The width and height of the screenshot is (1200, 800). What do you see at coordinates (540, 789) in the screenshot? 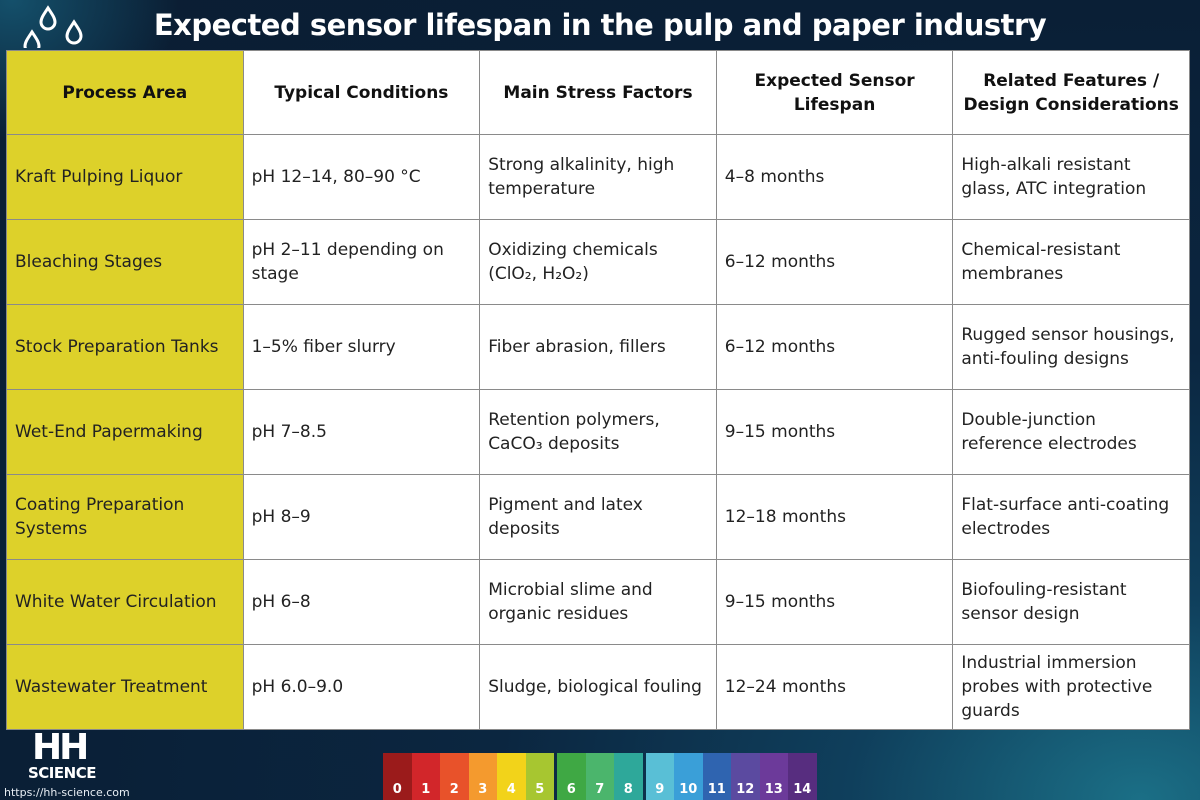
I see `ph-scale-label: 5` at bounding box center [540, 789].